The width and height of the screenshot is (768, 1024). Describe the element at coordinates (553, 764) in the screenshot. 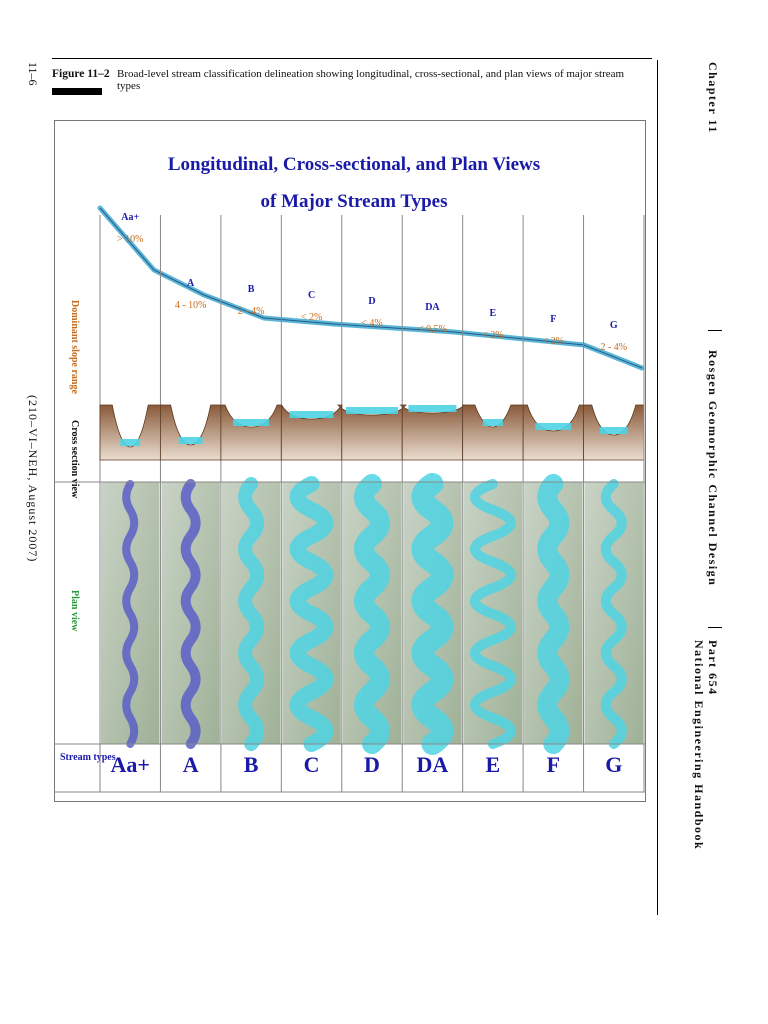

I see `stream-type-label: F` at that location.